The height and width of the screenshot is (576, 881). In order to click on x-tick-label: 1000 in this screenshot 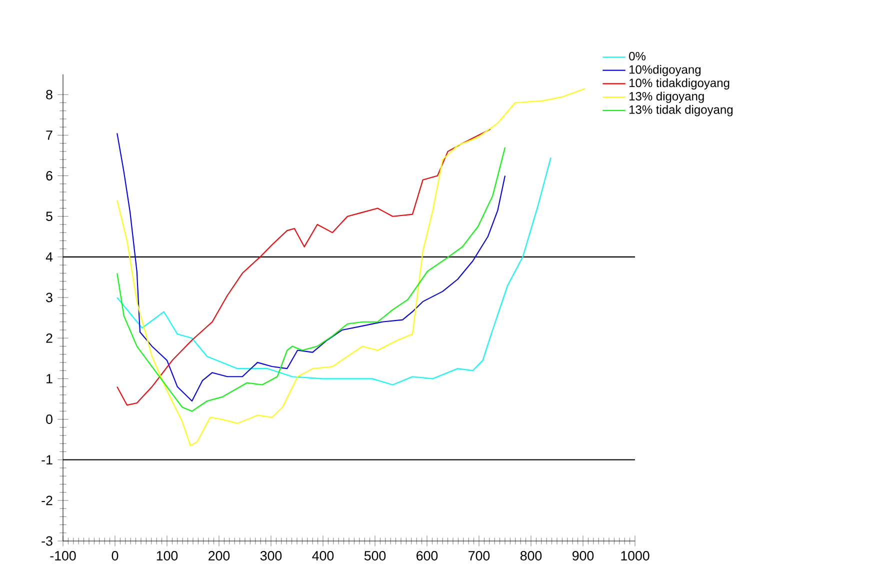, I will do `click(635, 555)`.